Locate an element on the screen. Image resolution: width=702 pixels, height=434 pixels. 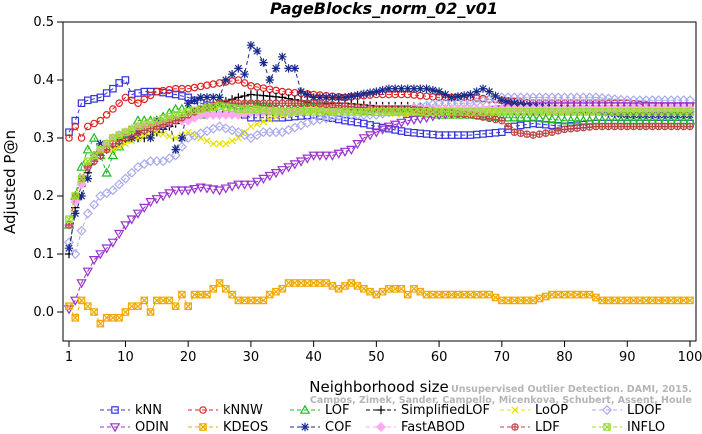
x-tick-label: 30 is located at coordinates (251, 357).